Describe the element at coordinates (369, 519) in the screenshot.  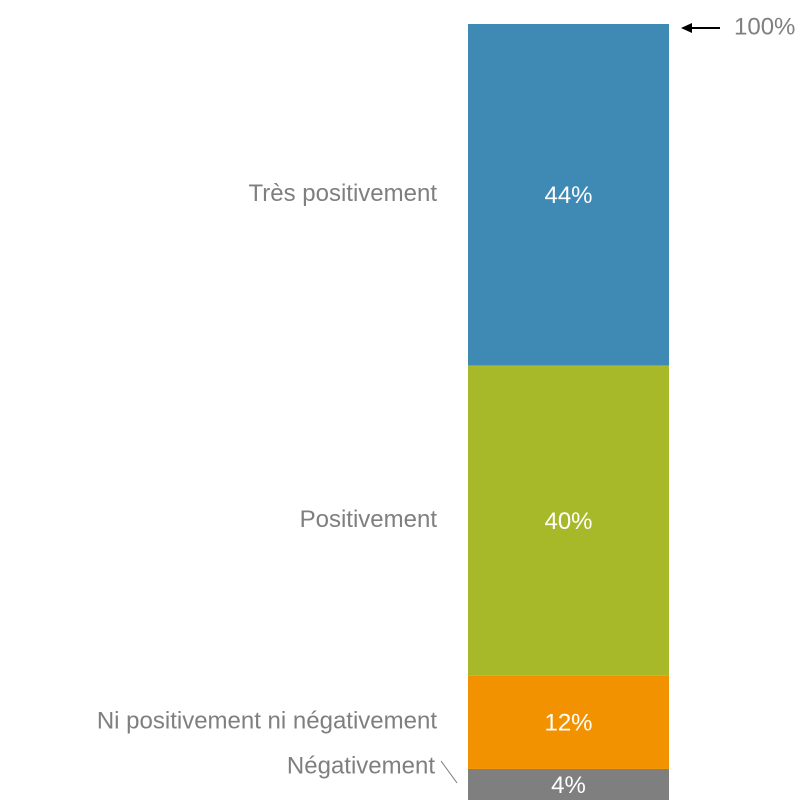
I see `category-label: Positivement` at that location.